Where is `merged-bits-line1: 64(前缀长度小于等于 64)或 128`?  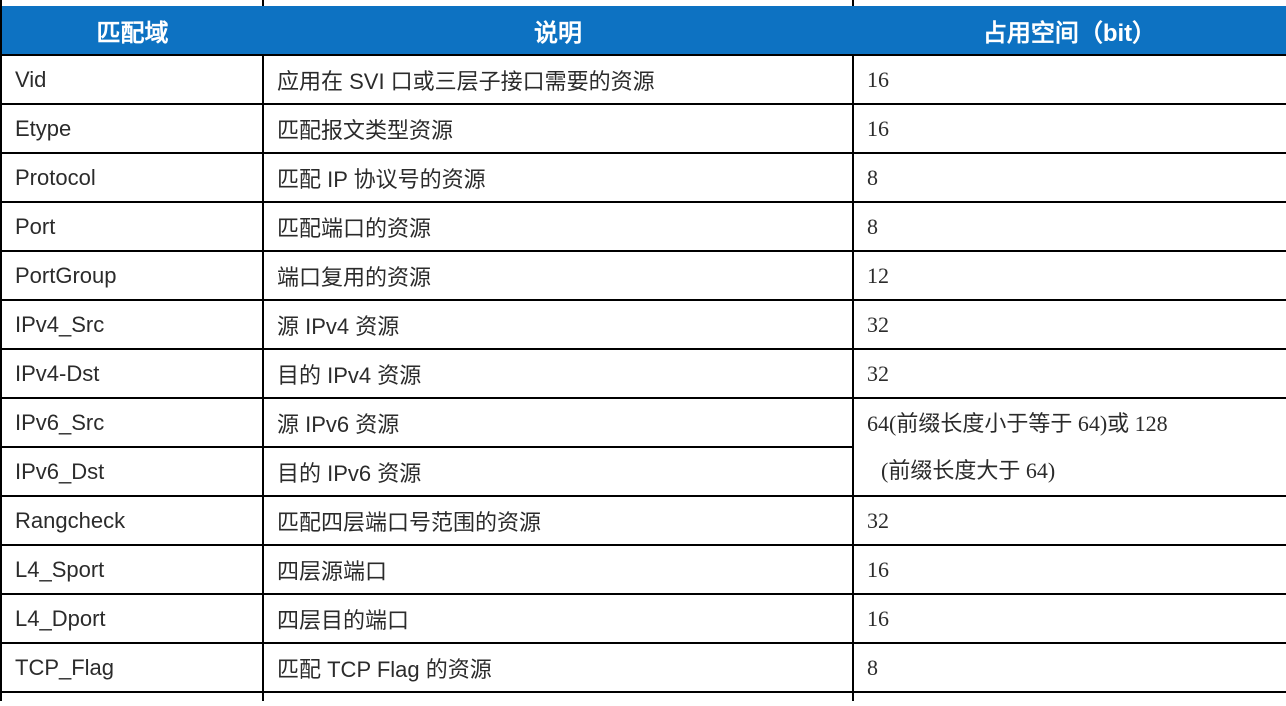
merged-bits-line1: 64(前缀长度小于等于 64)或 128 is located at coordinates (1017, 423).